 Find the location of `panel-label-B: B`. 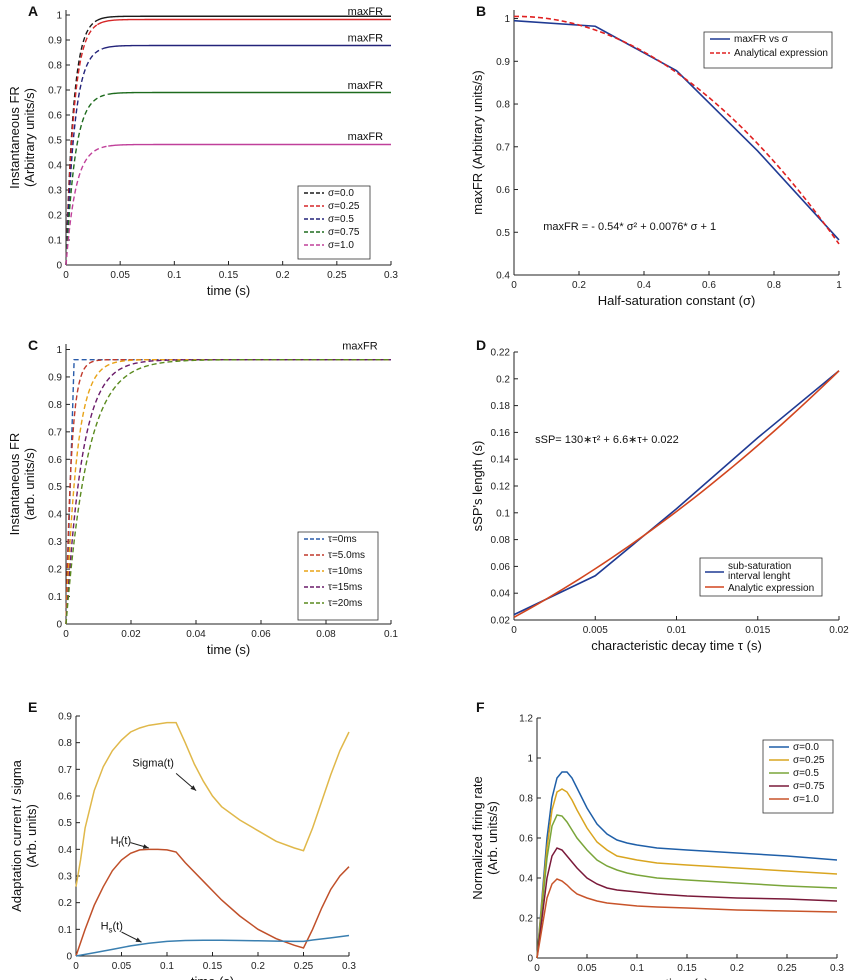

panel-label-B: B is located at coordinates (481, 11).